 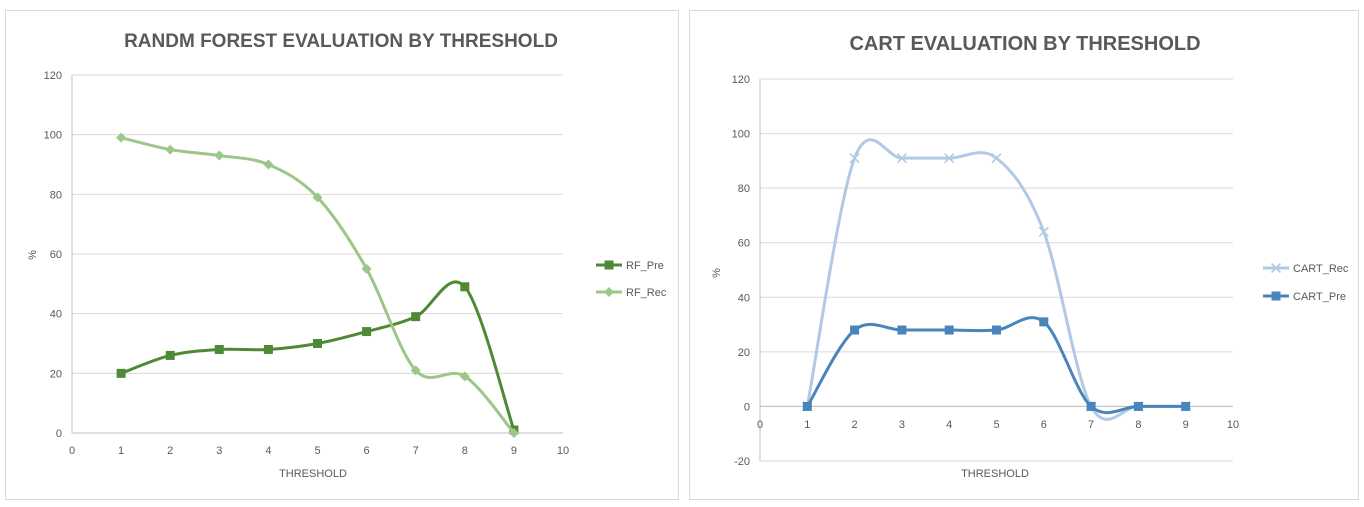 I want to click on legend-item: CART_Rec, so click(x=1306, y=268).